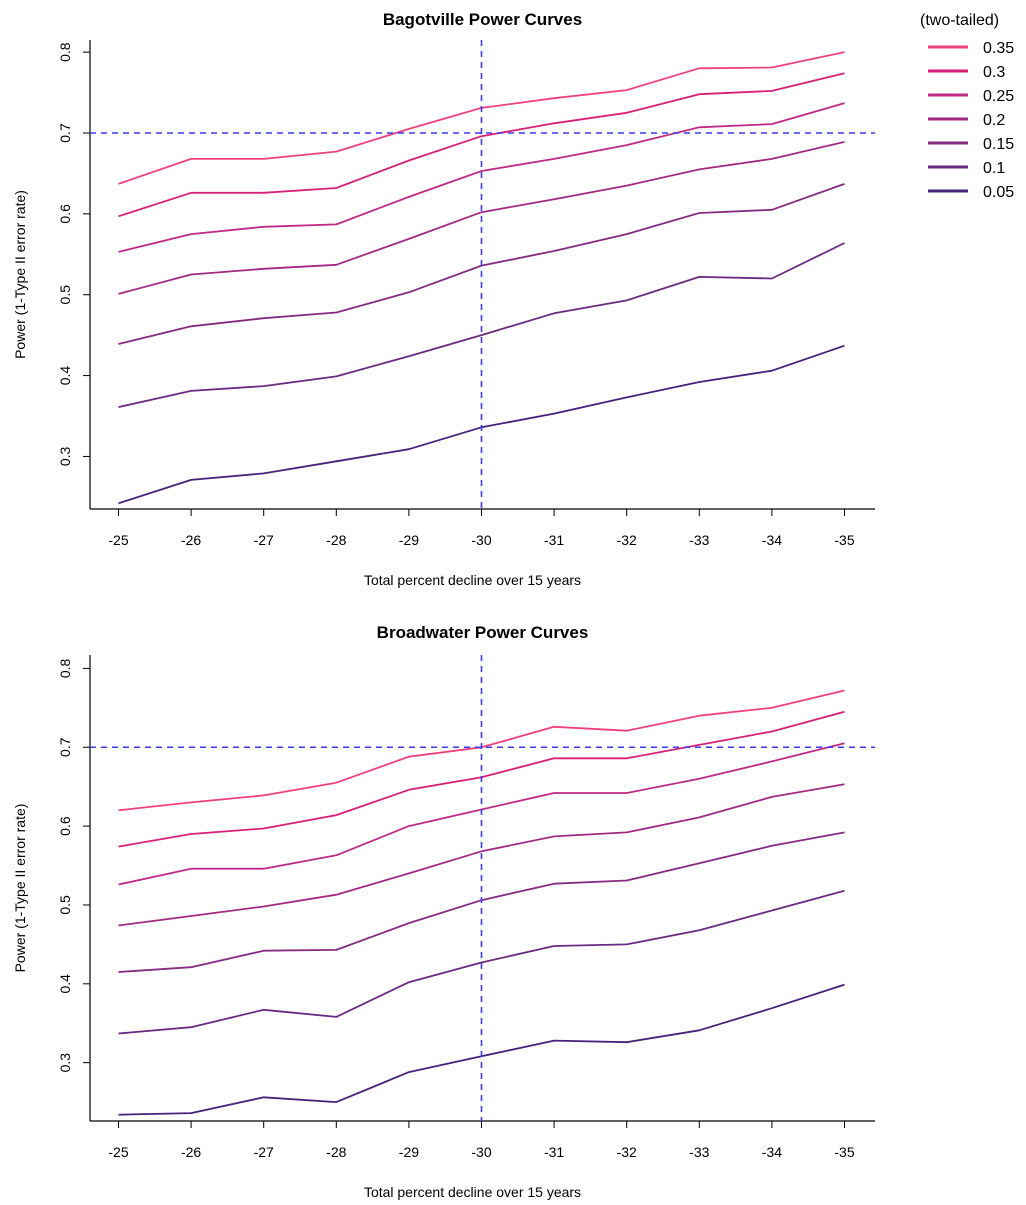  Describe the element at coordinates (483, 632) in the screenshot. I see `chart-title: Broadwater Power Curves` at that location.